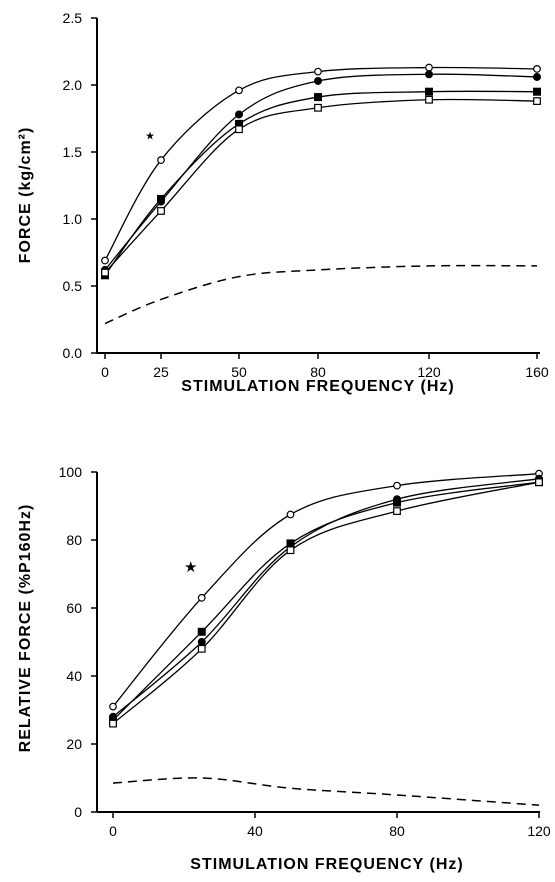 Image resolution: width=555 pixels, height=882 pixels. Describe the element at coordinates (74, 744) in the screenshot. I see `relative-force-chart-y-tick-label: 20` at that location.